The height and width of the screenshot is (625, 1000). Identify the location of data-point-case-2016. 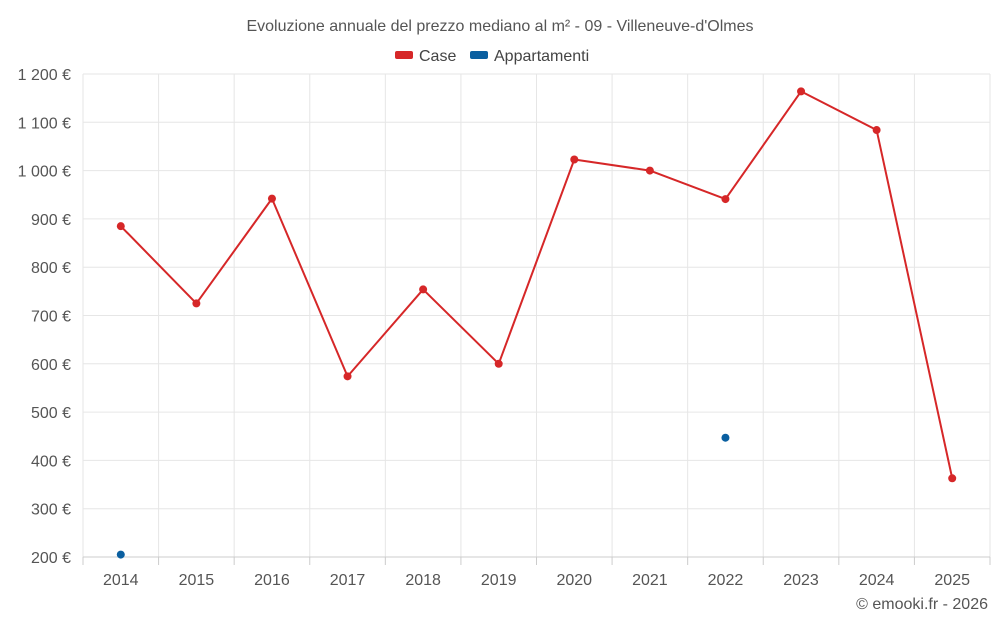
(271, 198).